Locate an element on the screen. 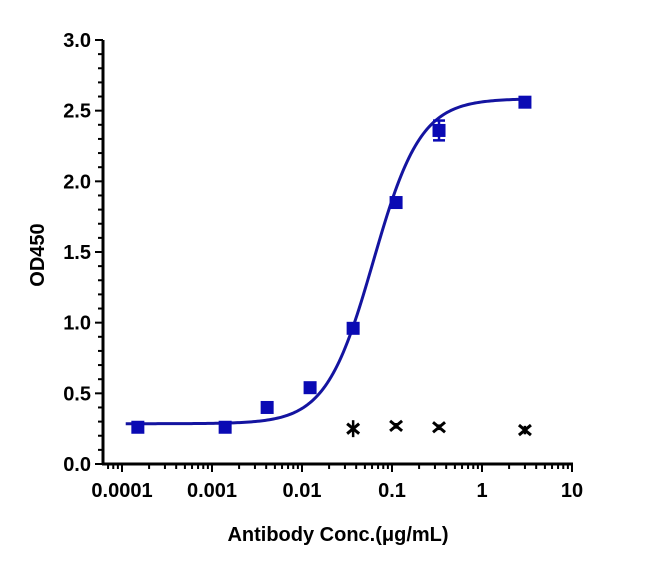 Image resolution: width=650 pixels, height=568 pixels. y-tick-label: 2.0 is located at coordinates (77, 182).